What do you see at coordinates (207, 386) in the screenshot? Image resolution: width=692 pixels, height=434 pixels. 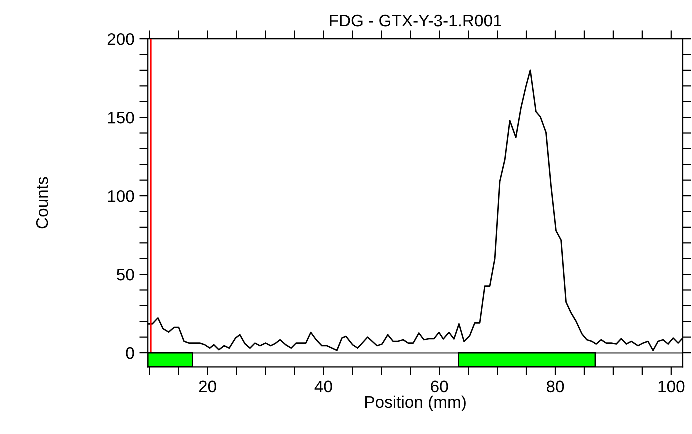 I see `x-tick-label: 20` at bounding box center [207, 386].